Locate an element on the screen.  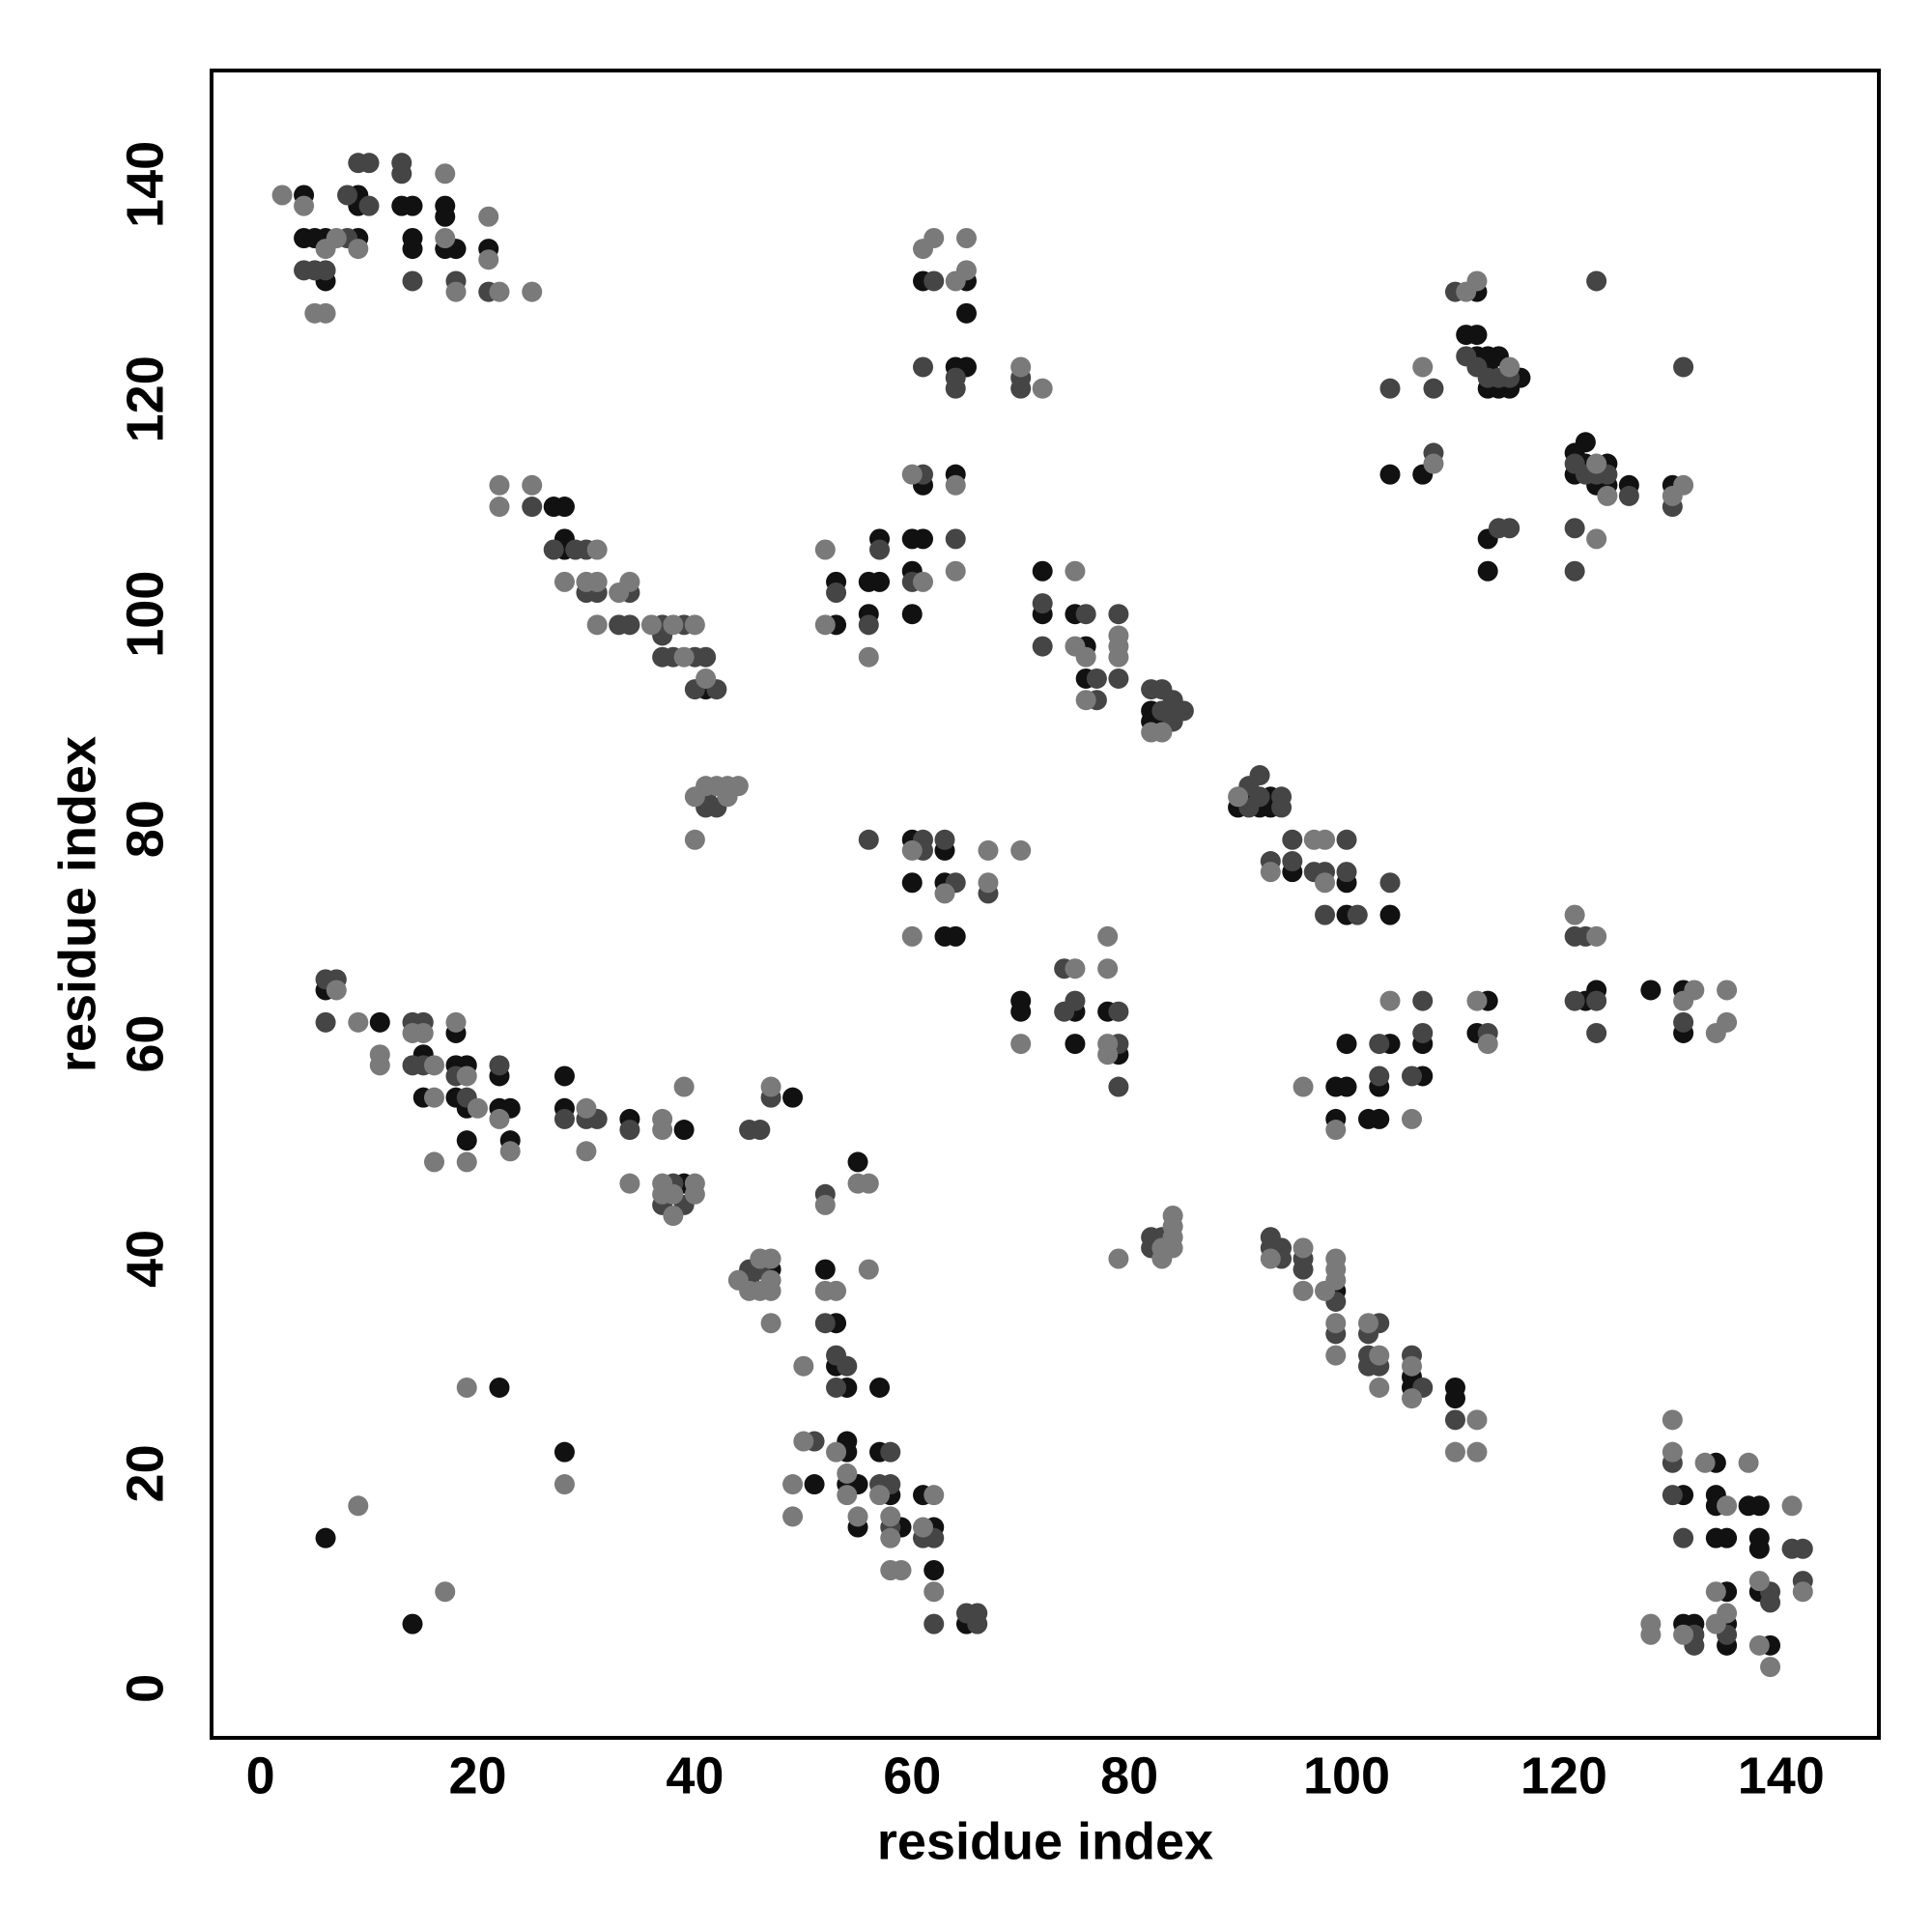
x-tick-label: 120 is located at coordinates (1563, 1775).